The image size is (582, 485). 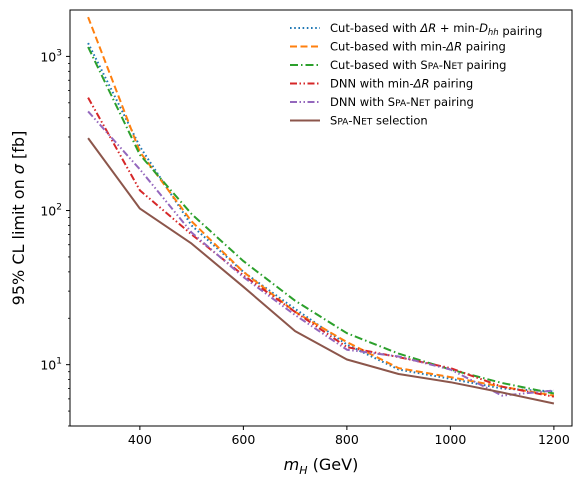 I want to click on legend-label-6: SPA-NET selection, so click(x=379, y=121).